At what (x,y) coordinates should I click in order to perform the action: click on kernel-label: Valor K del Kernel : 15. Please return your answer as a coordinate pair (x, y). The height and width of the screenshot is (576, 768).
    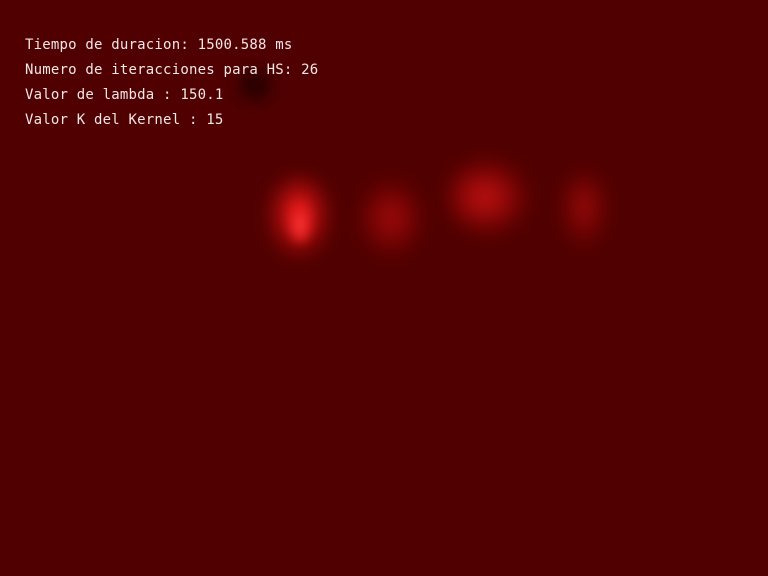
    Looking at the image, I should click on (124, 120).